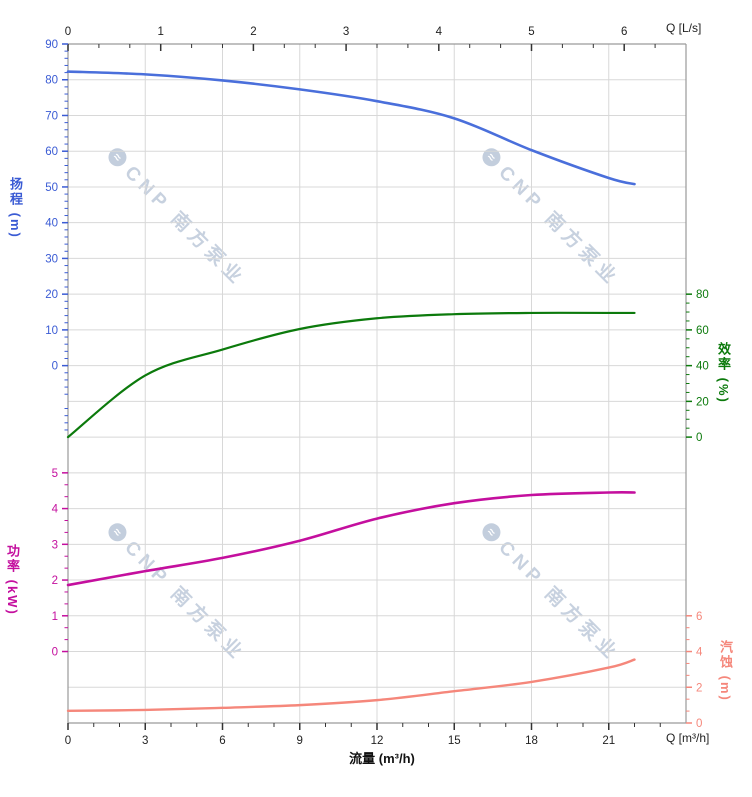 Image resolution: width=752 pixels, height=797 pixels. I want to click on efficiency-axis: 80 60 40 20 0, so click(697, 366).